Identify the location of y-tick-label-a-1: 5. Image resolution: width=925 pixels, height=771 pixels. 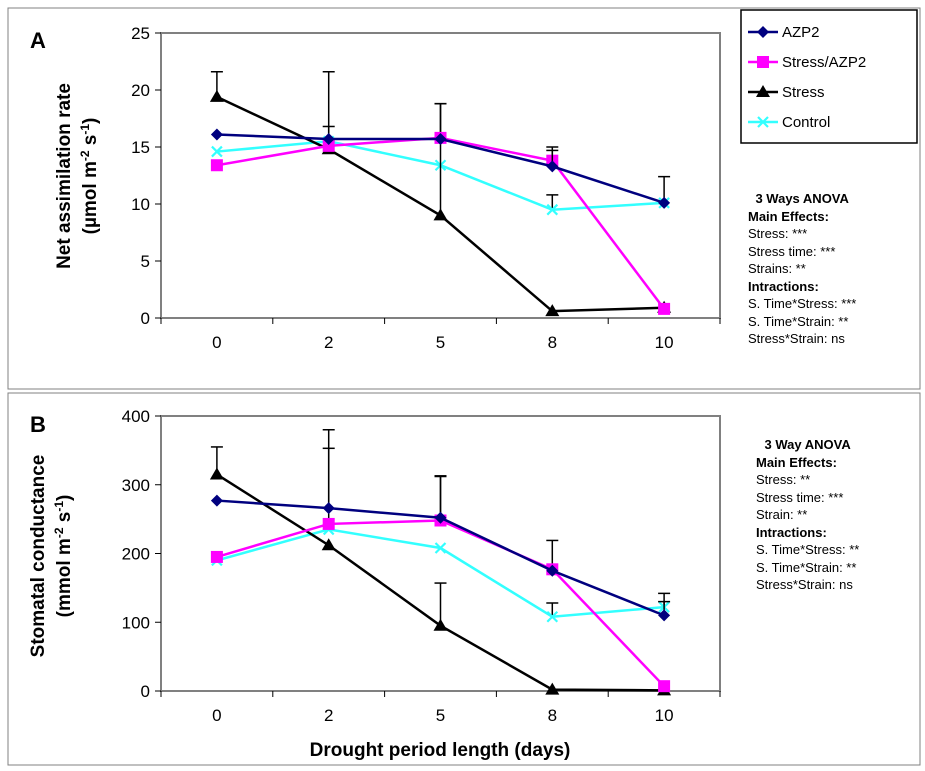
(145, 261).